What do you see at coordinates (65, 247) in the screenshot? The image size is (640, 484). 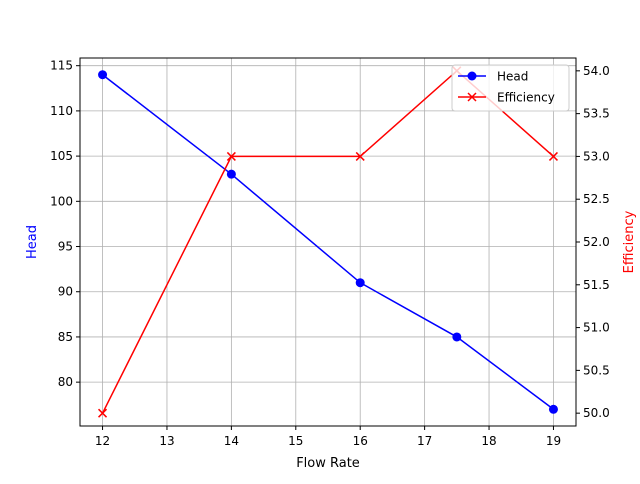 I see `y-tick-label: 95` at bounding box center [65, 247].